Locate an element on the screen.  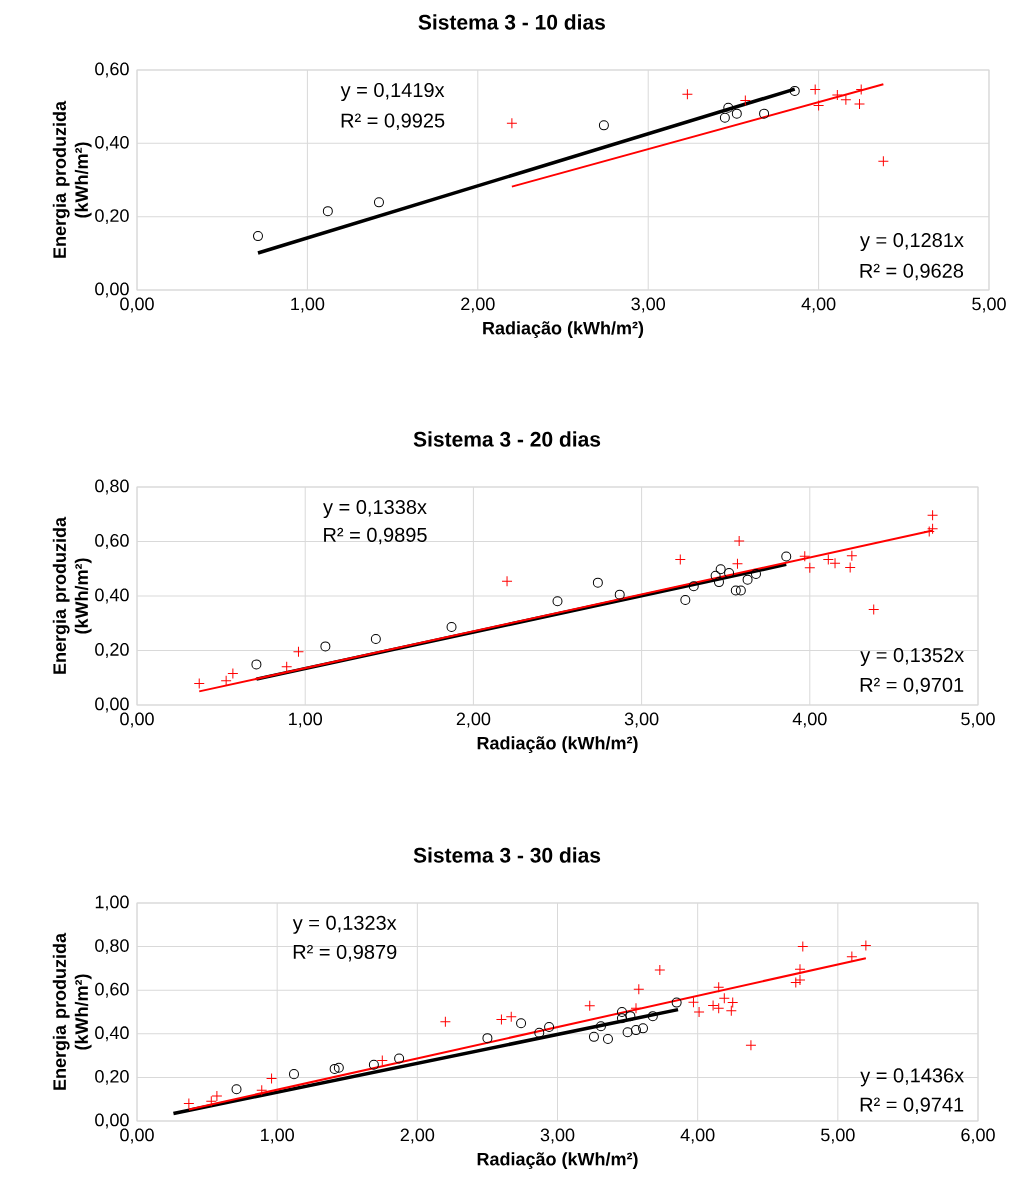
annotation: y = 0,1436x is located at coordinates (912, 1077).